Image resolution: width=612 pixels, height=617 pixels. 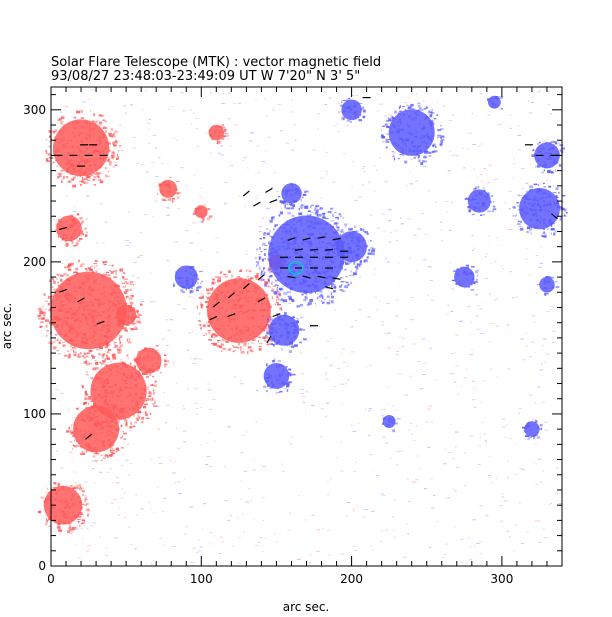 I want to click on x-tick-label: 200, so click(x=351, y=579).